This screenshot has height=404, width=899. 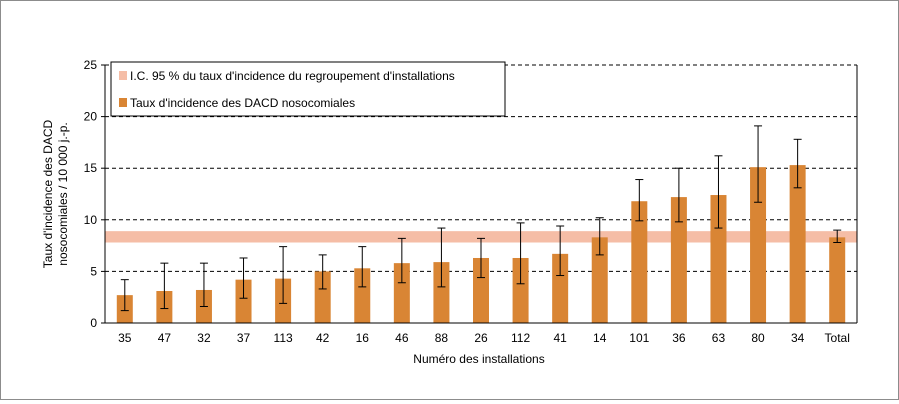 I want to click on x-tick-label: 80, so click(x=758, y=338).